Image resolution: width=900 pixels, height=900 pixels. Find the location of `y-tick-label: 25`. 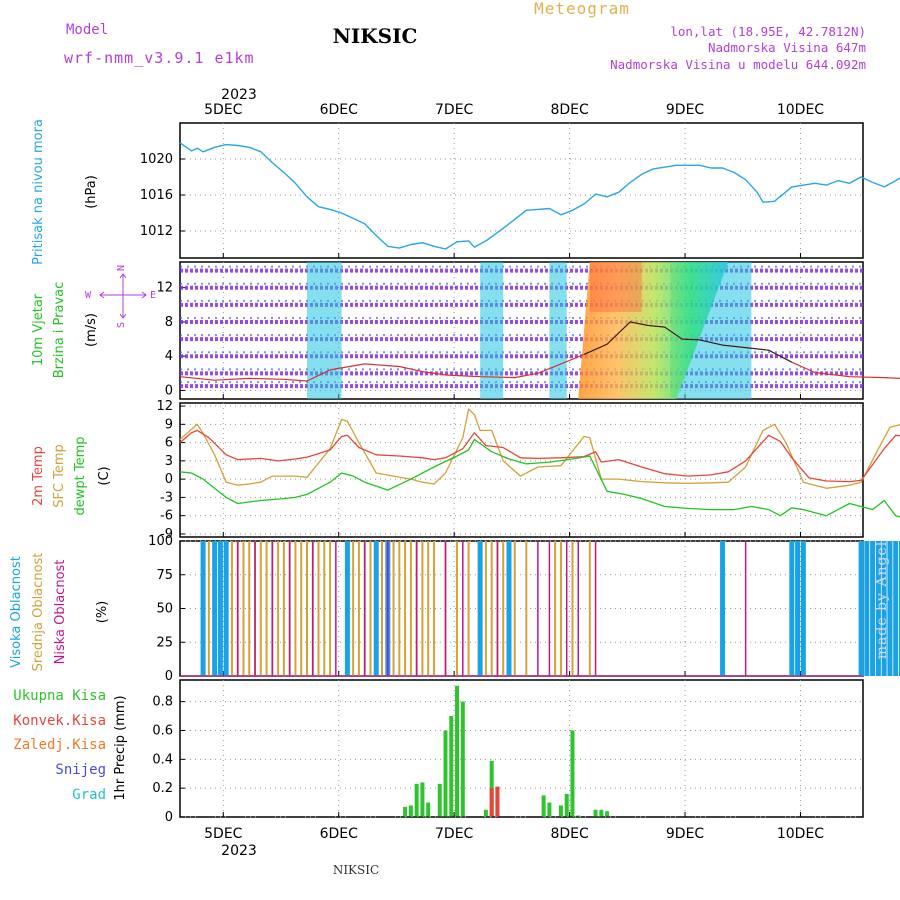

y-tick-label: 25 is located at coordinates (164, 642).